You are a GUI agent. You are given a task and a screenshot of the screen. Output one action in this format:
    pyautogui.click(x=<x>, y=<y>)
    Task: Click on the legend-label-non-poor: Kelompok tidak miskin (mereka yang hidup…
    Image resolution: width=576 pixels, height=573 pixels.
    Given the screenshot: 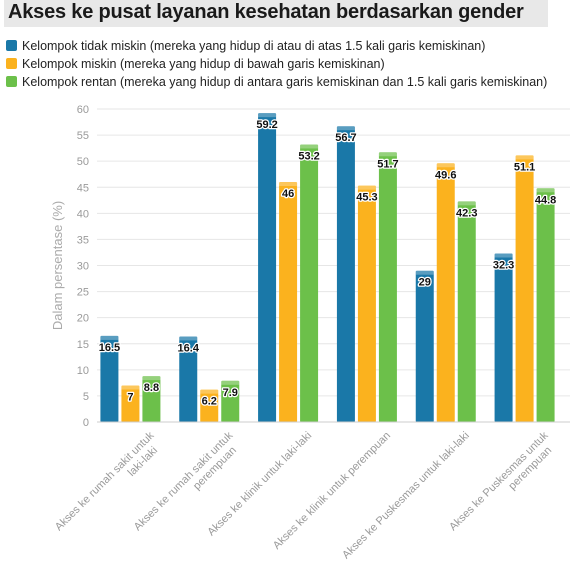 What is the action you would take?
    pyautogui.click(x=254, y=45)
    